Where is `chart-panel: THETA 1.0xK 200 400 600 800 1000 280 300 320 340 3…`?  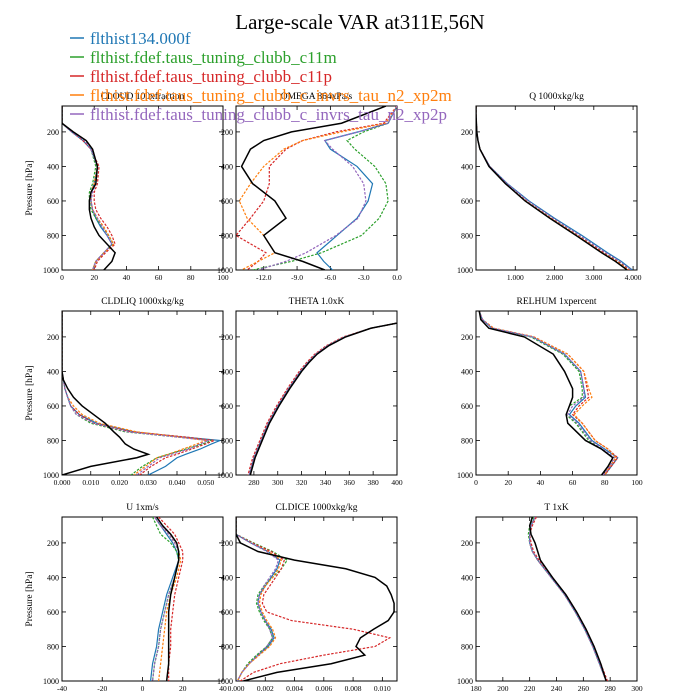
chart-panel: THETA 1.0xK 200 400 600 800 1000 280 300 320 340 3… is located at coordinates (310, 392).